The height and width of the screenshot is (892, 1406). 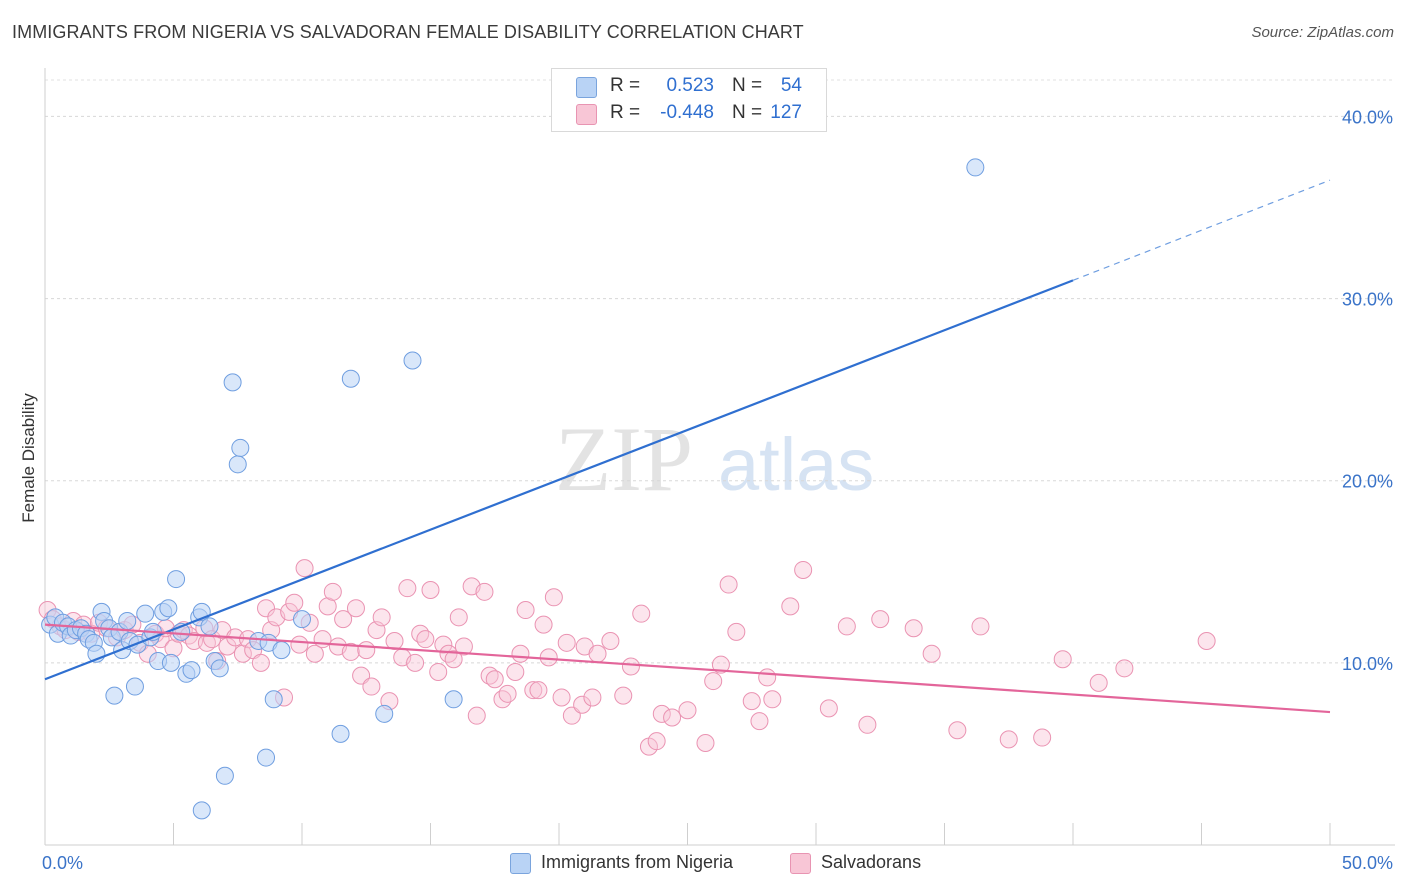 What do you see at coordinates (1367, 863) in the screenshot?
I see `x-tick-label: 50.0%` at bounding box center [1367, 863].